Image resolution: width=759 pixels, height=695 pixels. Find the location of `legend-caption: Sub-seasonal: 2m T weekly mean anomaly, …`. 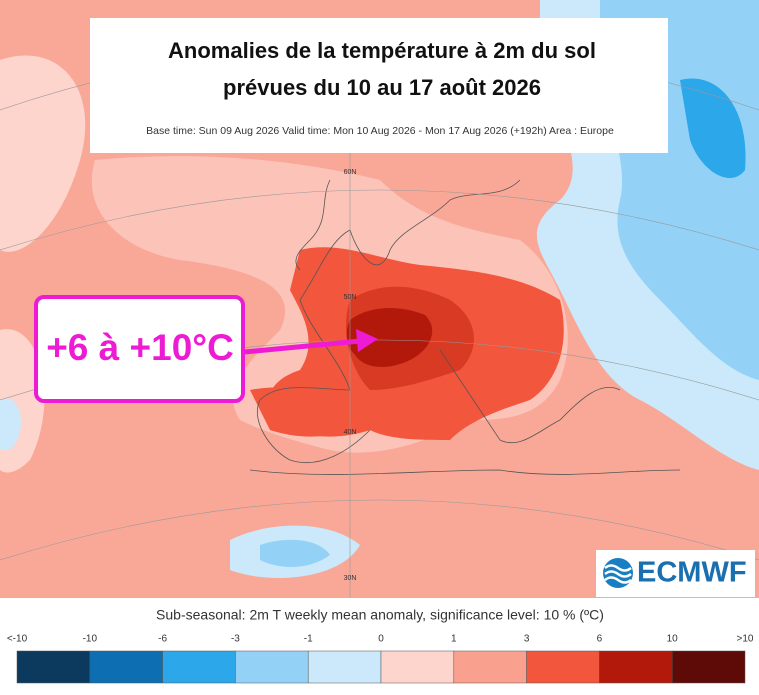

legend-caption: Sub-seasonal: 2m T weekly mean anomaly, … is located at coordinates (380, 615).